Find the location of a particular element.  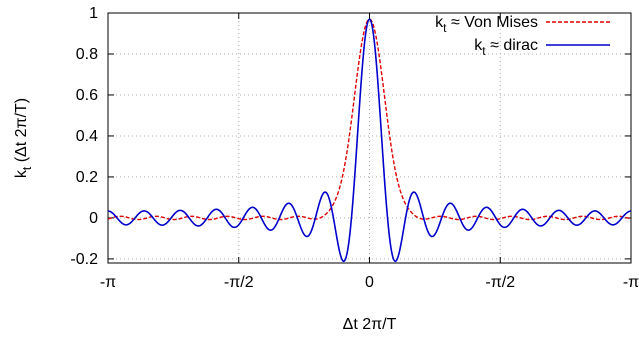

y-tick-label: 0 is located at coordinates (93, 218).